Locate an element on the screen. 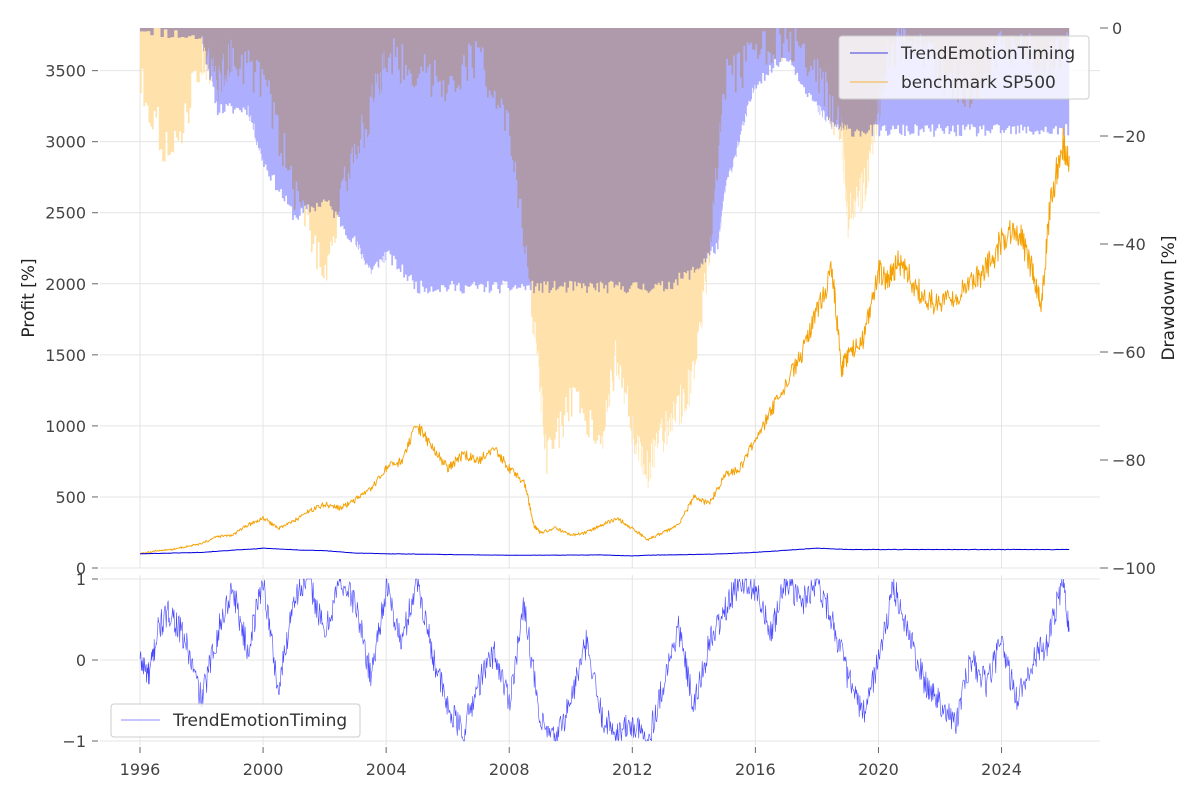 Image resolution: width=1200 pixels, height=800 pixels. x-tick-label: 2024 is located at coordinates (1001, 769).